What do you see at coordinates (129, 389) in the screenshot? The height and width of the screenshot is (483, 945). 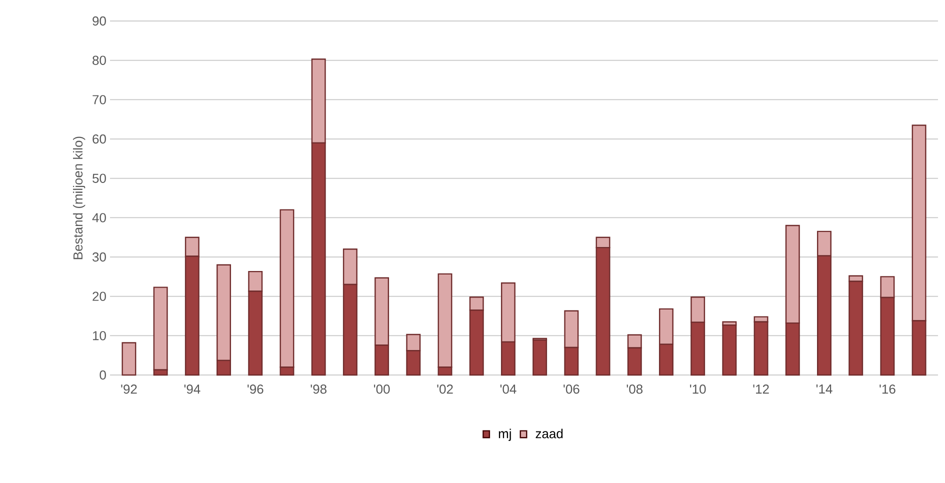 I see `x-tick-label: '92` at bounding box center [129, 389].